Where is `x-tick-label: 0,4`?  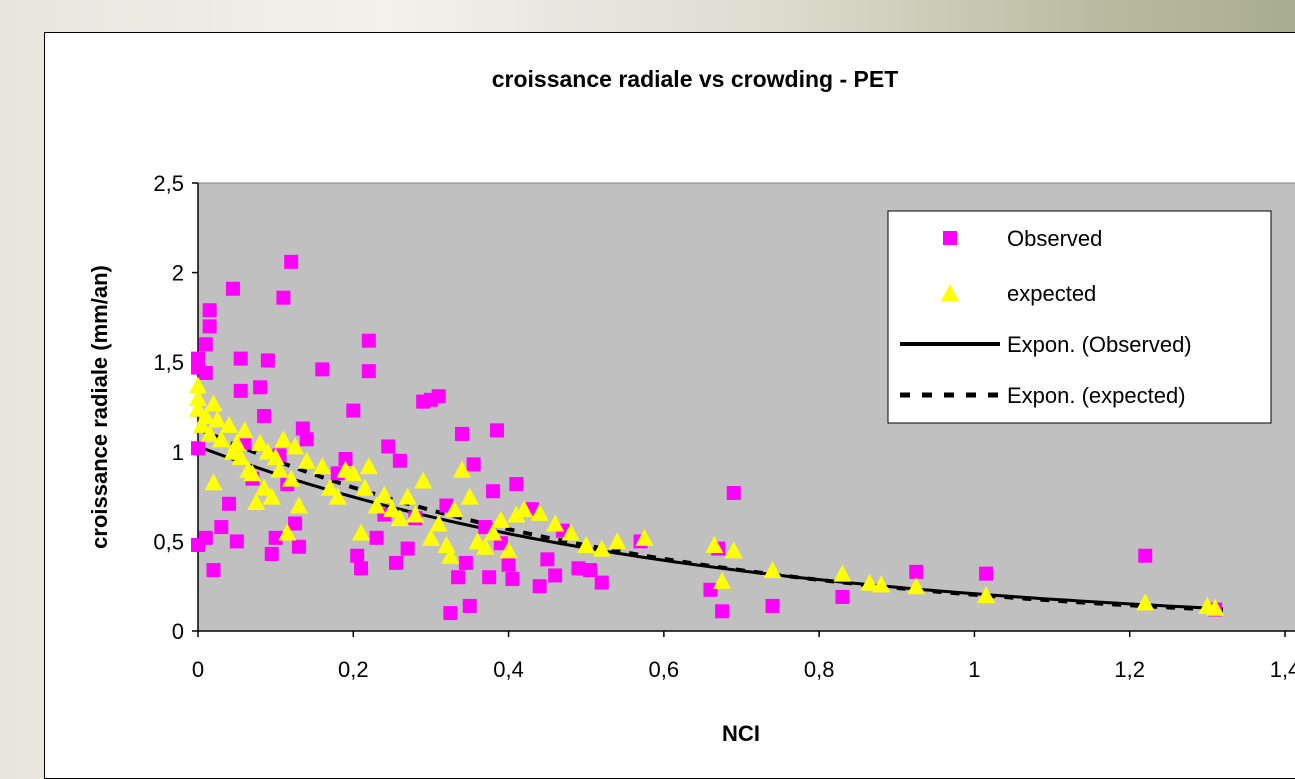
x-tick-label: 0,4 is located at coordinates (508, 669).